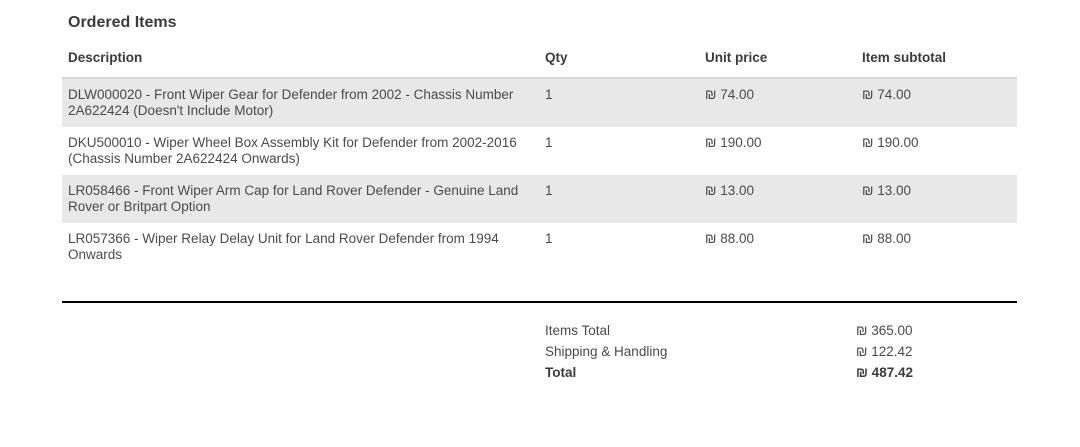 The height and width of the screenshot is (447, 1080). I want to click on section-title: Ordered Items, so click(122, 22).